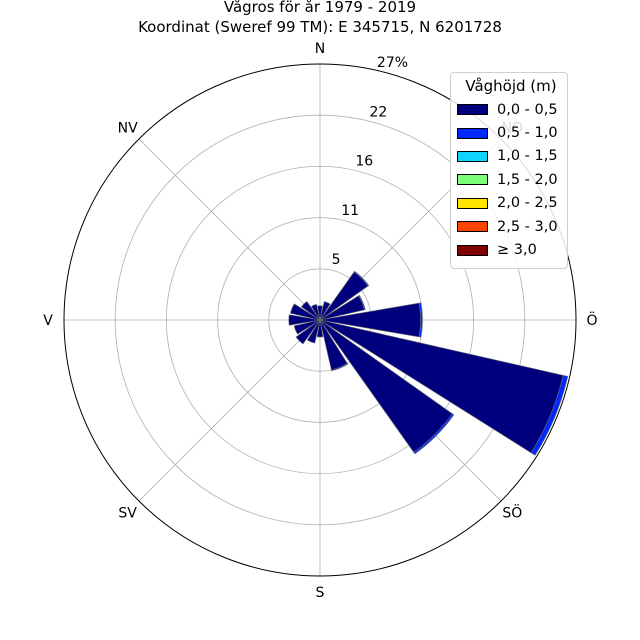 Image resolution: width=640 pixels, height=640 pixels. I want to click on legend-label: 2,0 - 2,5, so click(527, 203).